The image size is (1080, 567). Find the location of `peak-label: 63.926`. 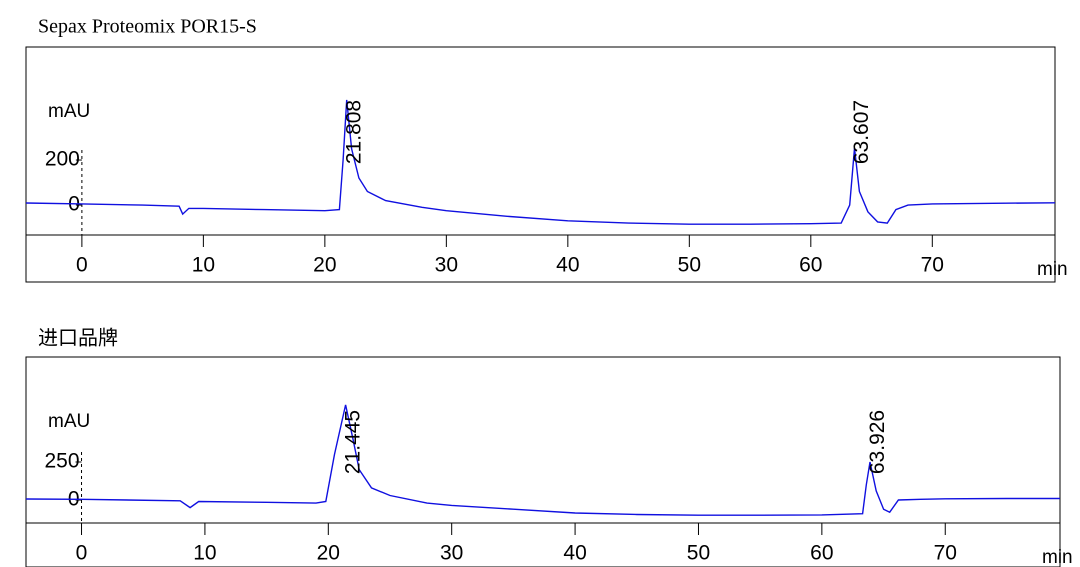

peak-label: 63.926 is located at coordinates (877, 442).